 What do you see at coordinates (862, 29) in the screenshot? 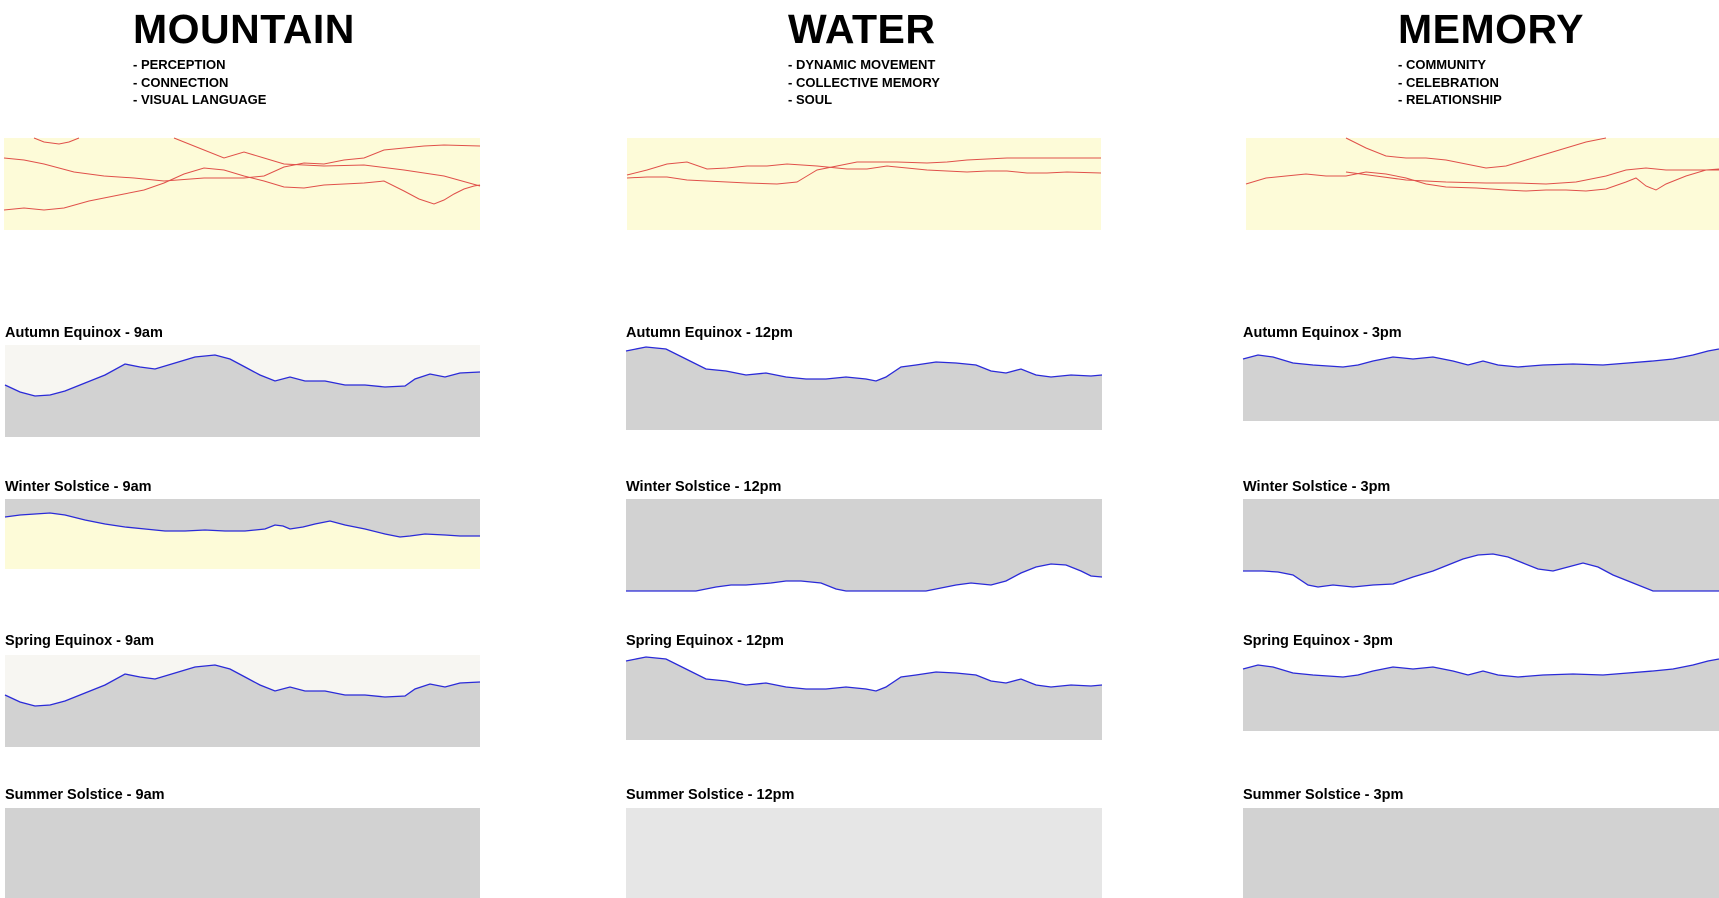
I see `water-title: WATER` at bounding box center [862, 29].